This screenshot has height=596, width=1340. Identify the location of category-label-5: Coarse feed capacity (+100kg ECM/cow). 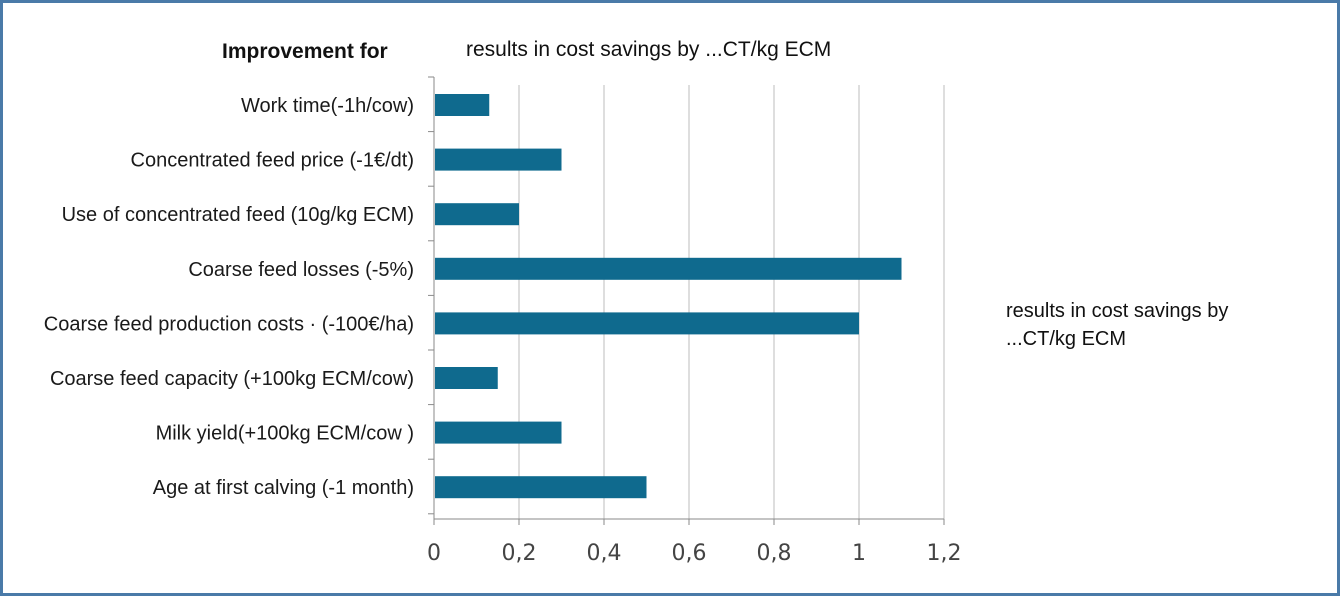
(232, 379).